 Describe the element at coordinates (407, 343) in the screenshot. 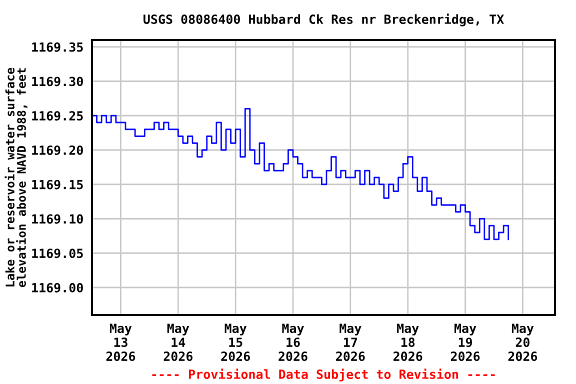

I see `x-tick-label: May 18 2026` at that location.